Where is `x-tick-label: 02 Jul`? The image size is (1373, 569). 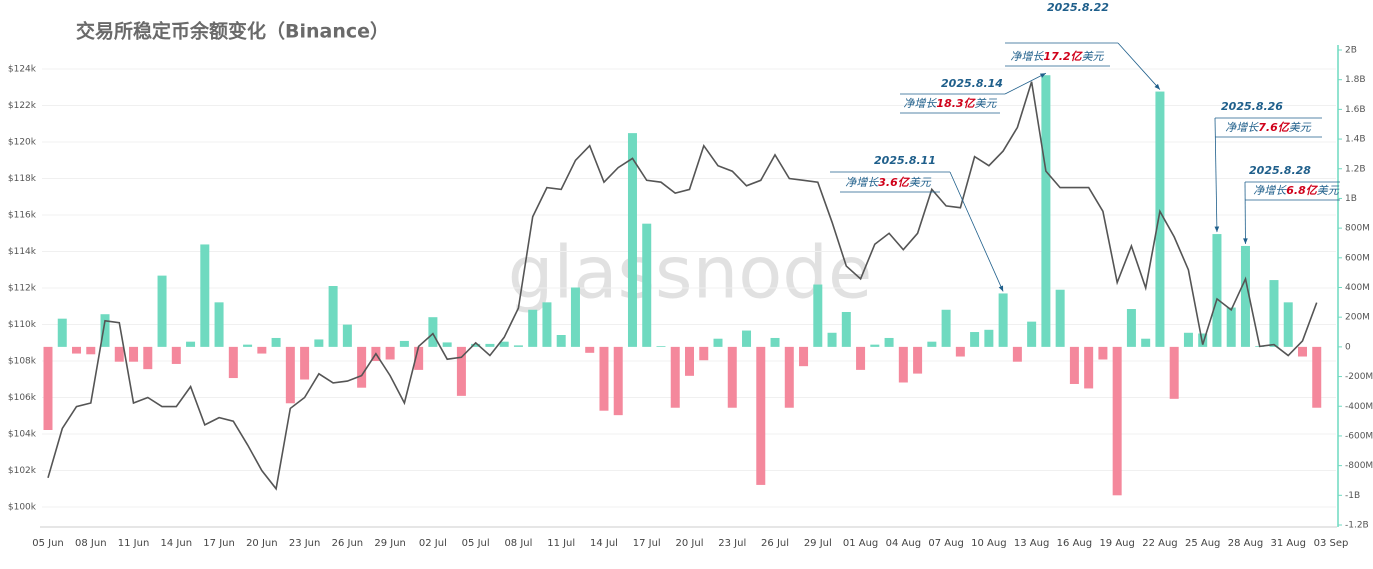
x-tick-label: 02 Jul is located at coordinates (433, 543).